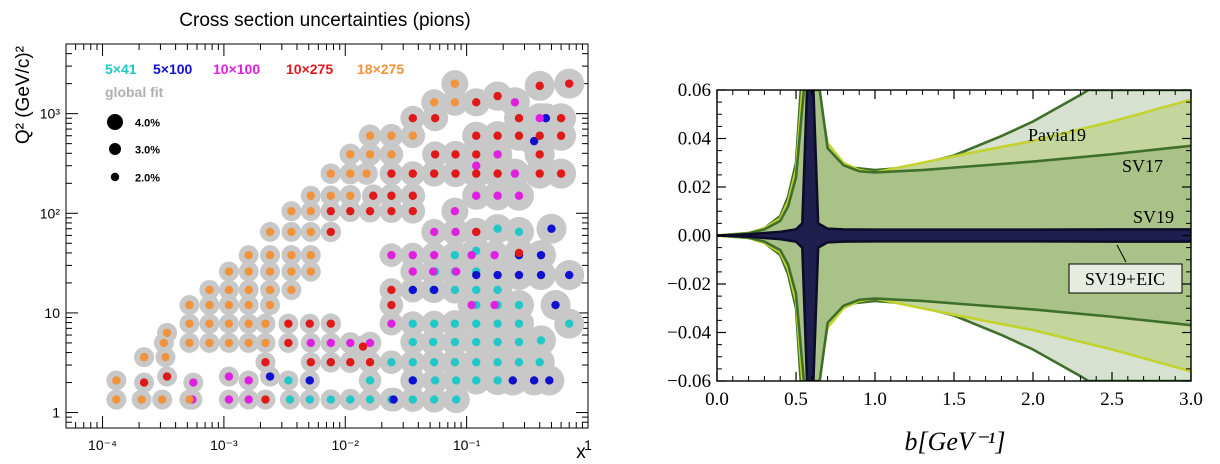  I want to click on x-tick-label: 1, so click(588, 445).